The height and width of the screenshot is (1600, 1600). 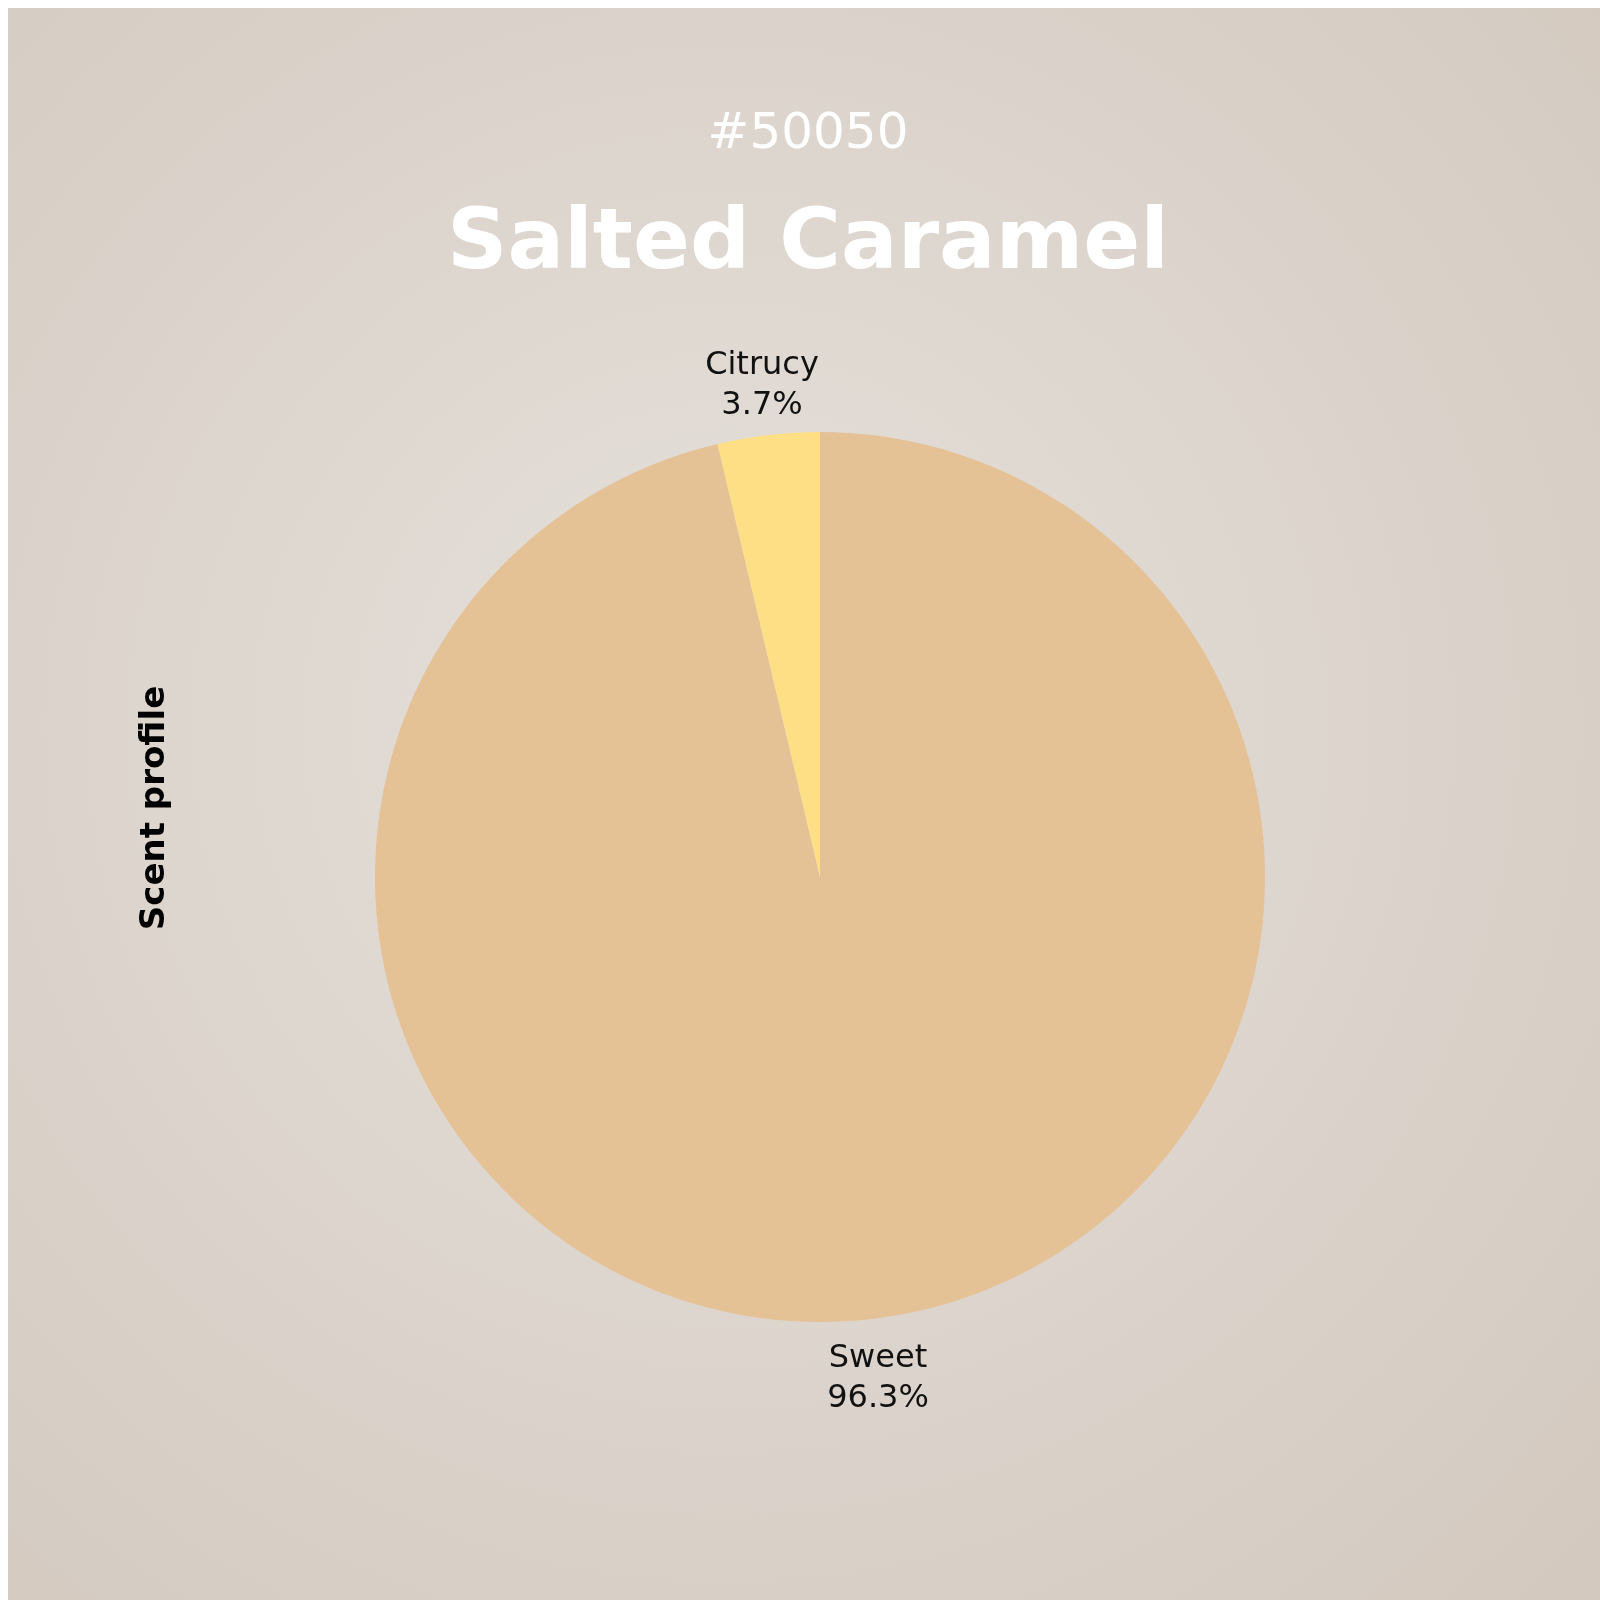 I want to click on pie-slice, so click(x=768, y=654).